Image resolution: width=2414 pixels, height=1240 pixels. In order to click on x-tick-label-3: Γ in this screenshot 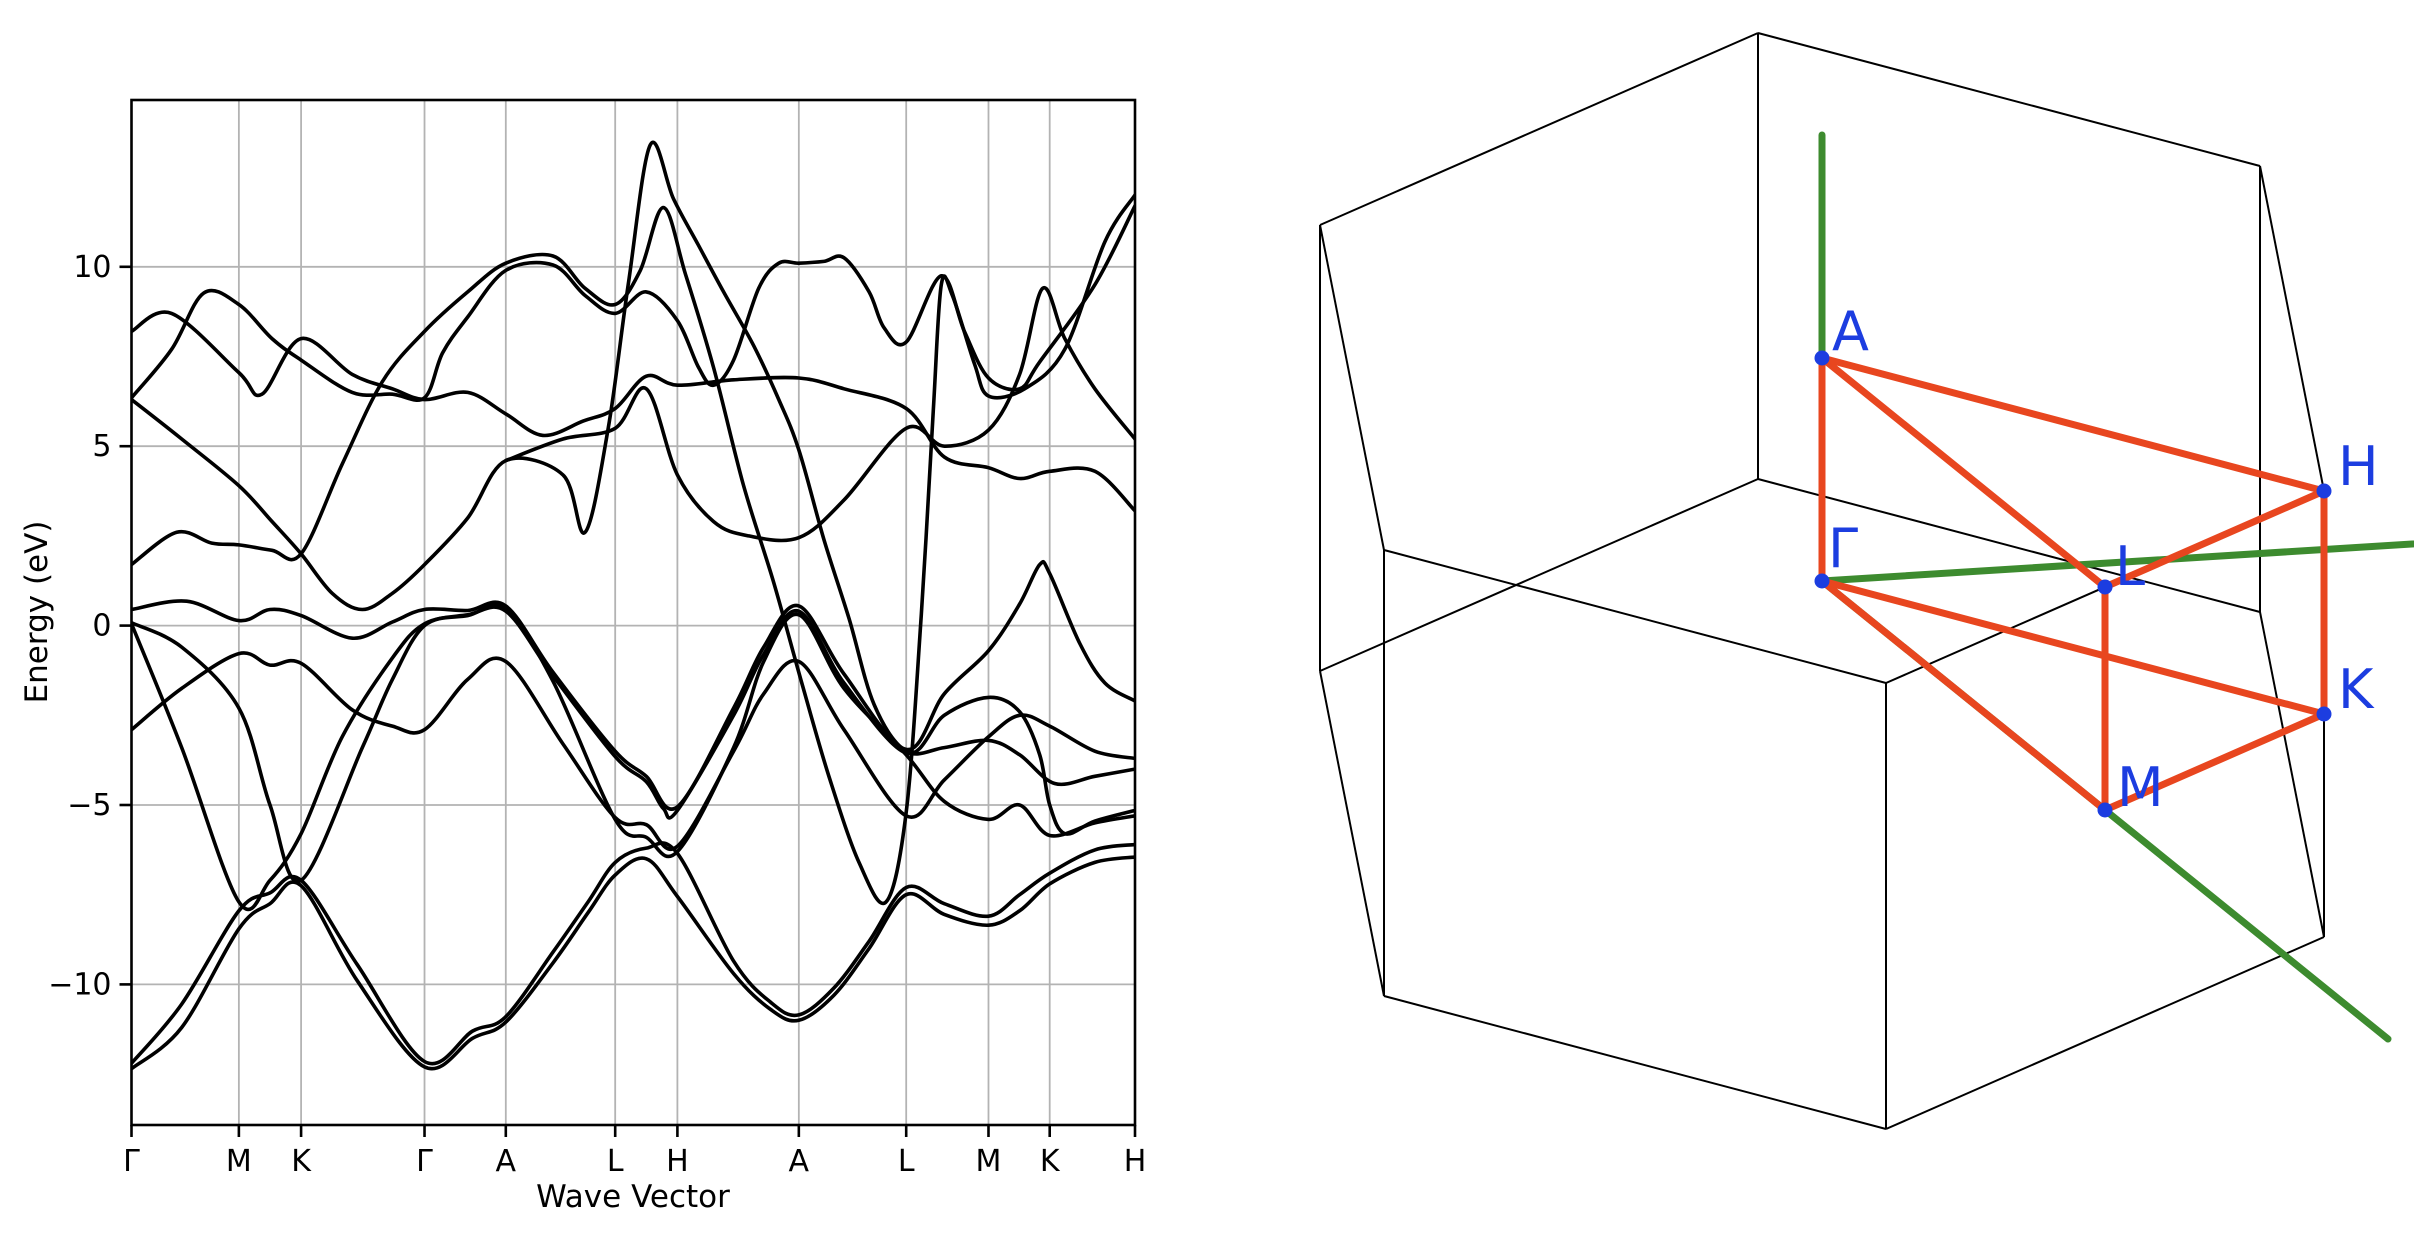, I will do `click(424, 1161)`.